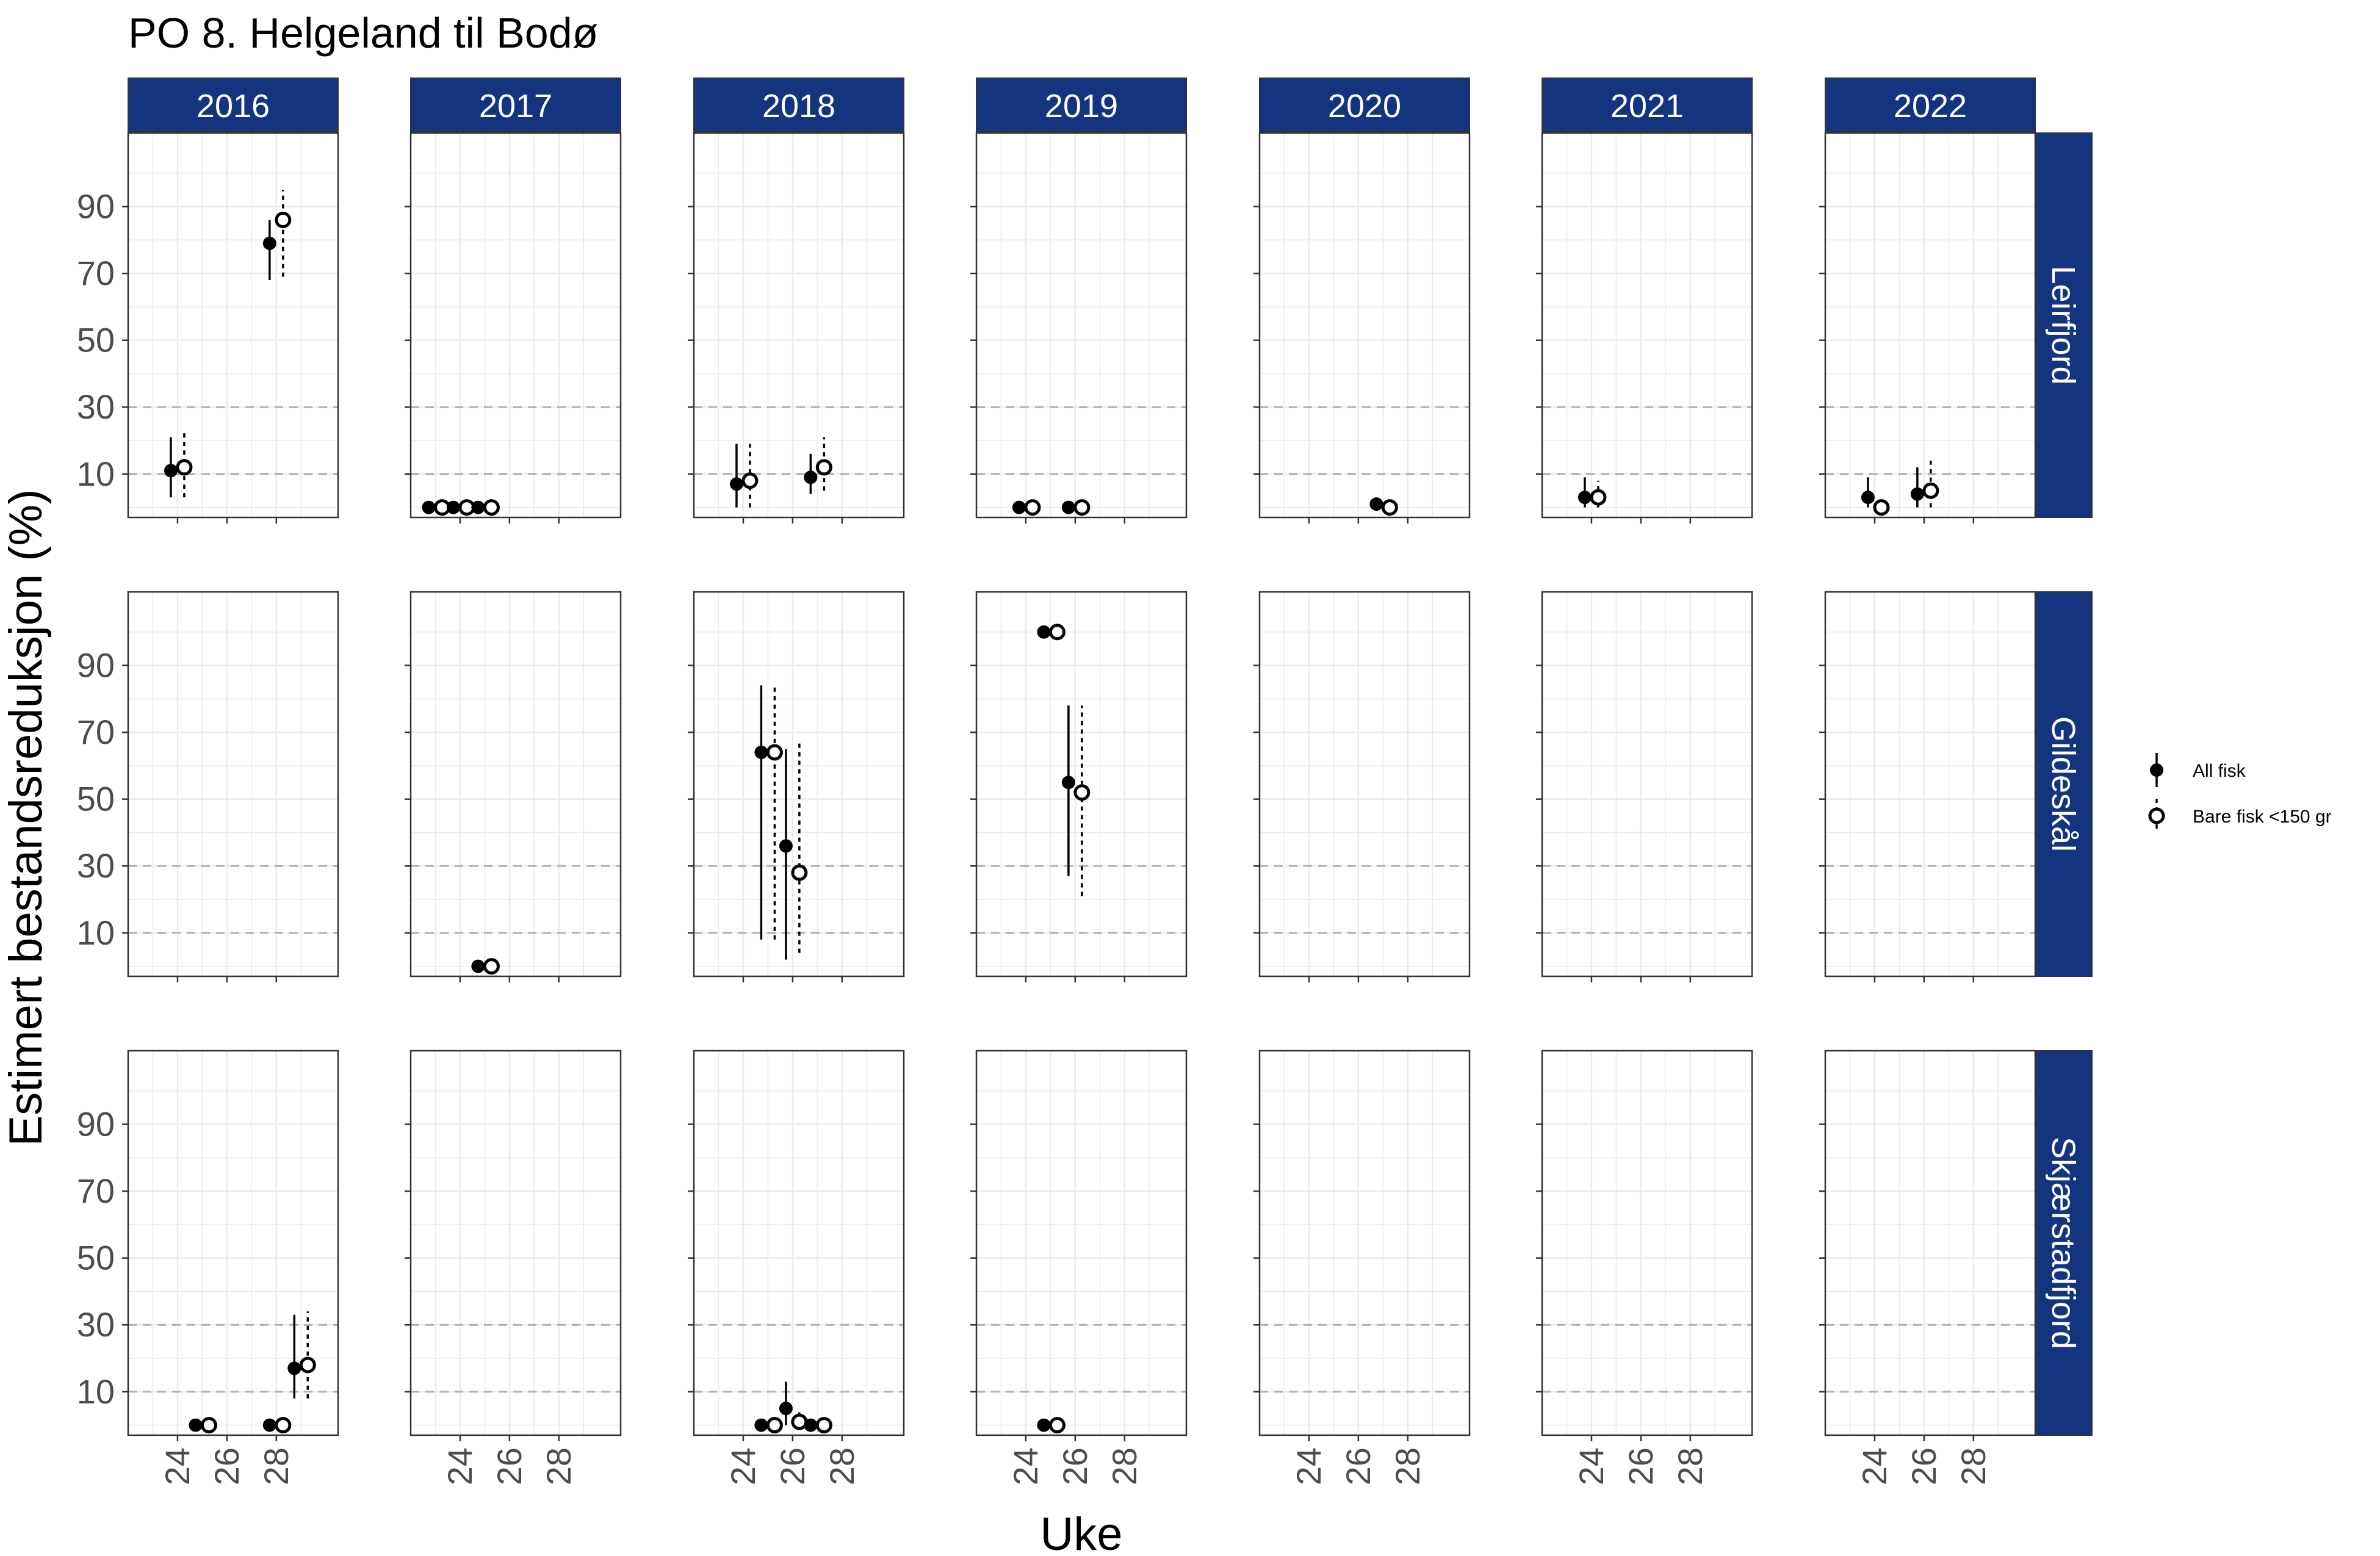 The width and height of the screenshot is (2380, 1556). I want to click on panel-1-2017, so click(513, 787).